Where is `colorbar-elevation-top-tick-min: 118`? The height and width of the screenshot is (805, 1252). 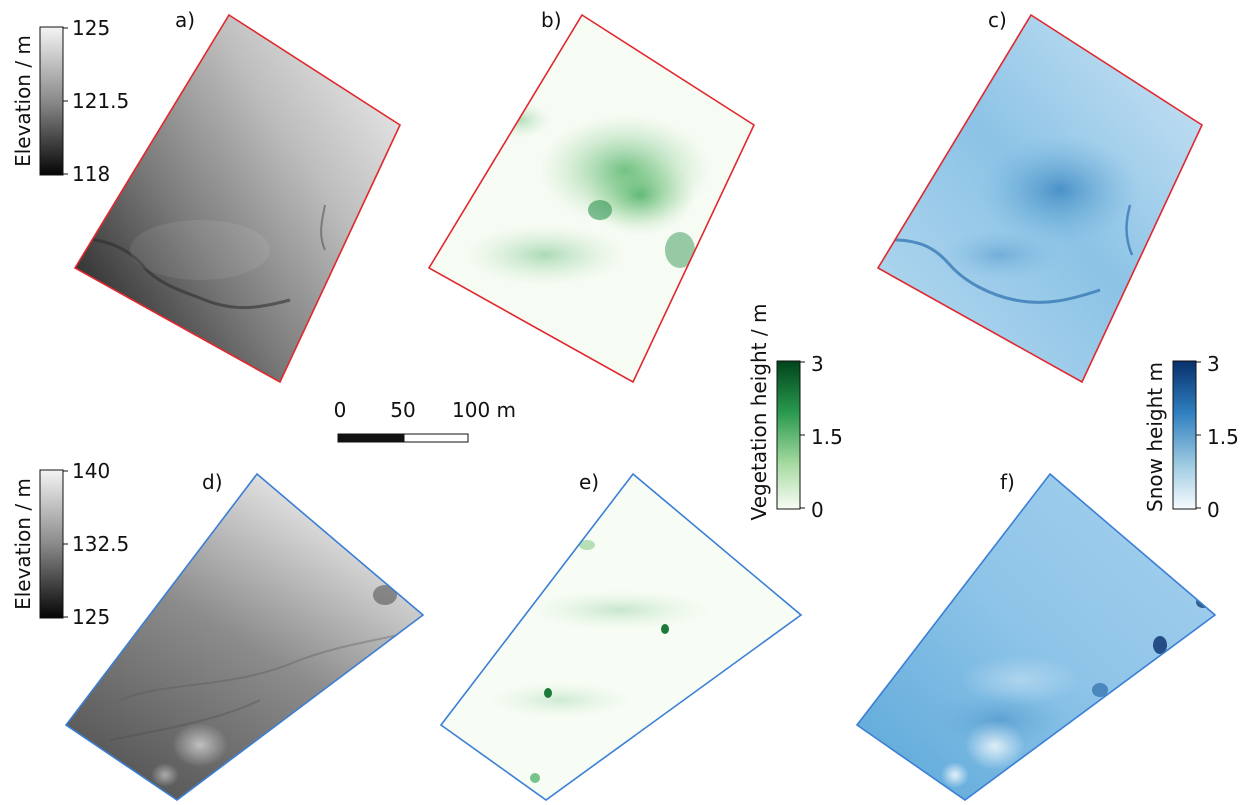 colorbar-elevation-top-tick-min: 118 is located at coordinates (91, 174).